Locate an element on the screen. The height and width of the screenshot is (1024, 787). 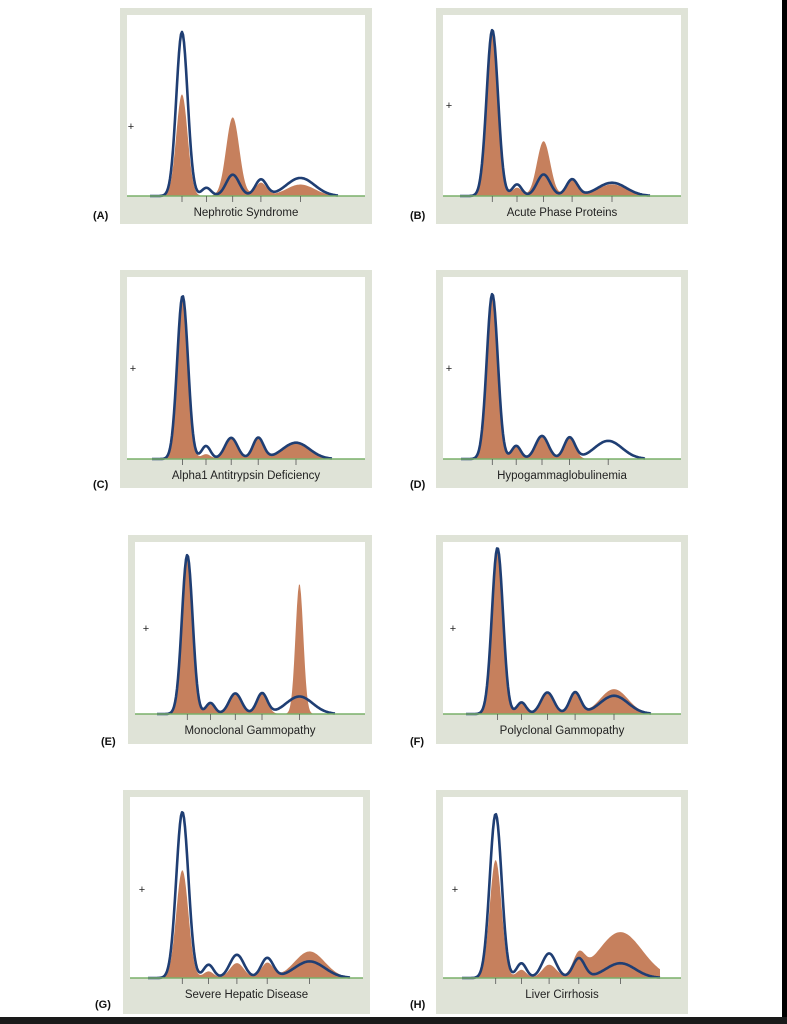
panel-e: Monoclonal Gammopathy (E) + is located at coordinates (236, 641).